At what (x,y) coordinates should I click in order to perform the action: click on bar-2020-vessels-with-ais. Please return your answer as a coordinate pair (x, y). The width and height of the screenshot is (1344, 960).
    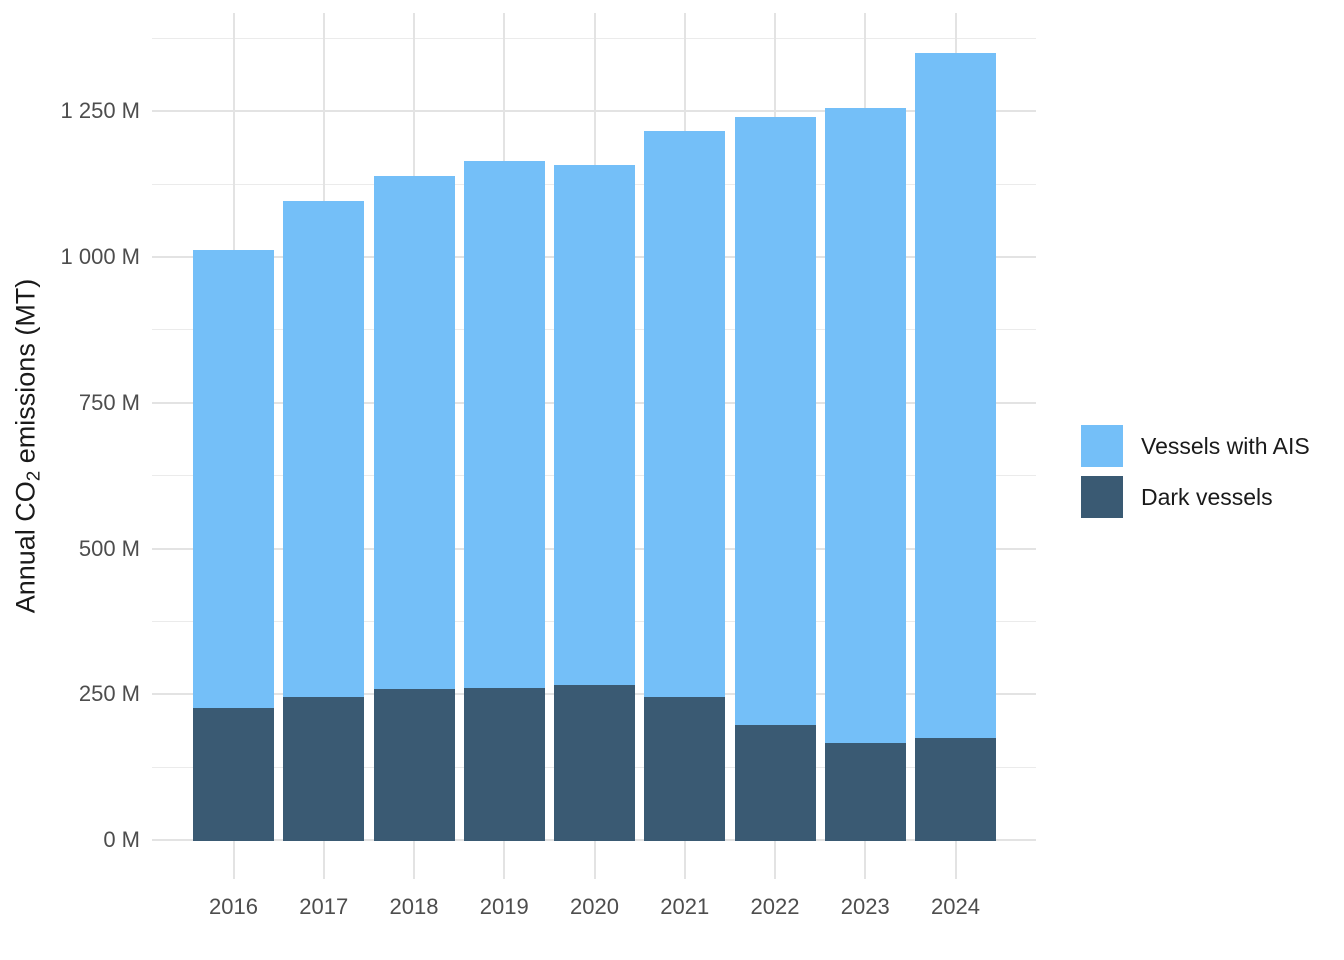
    Looking at the image, I should click on (594, 425).